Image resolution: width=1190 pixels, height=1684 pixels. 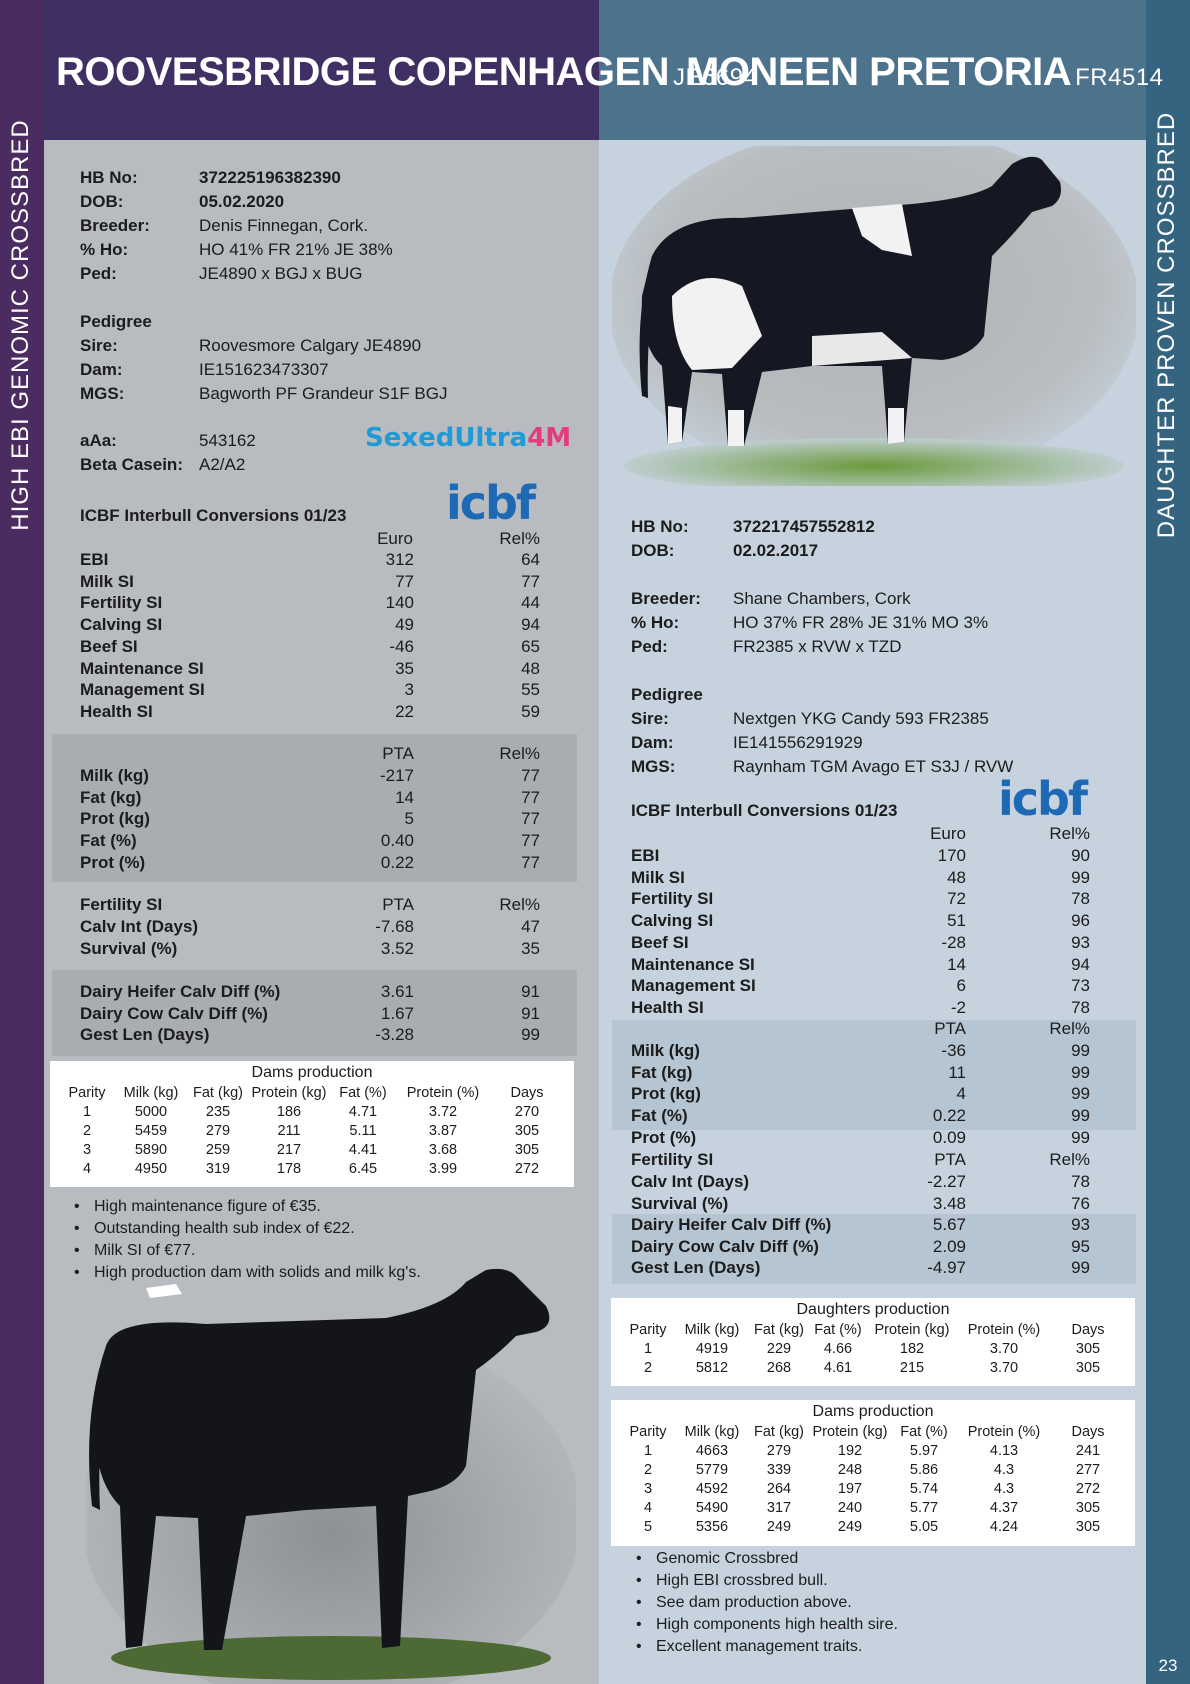 What do you see at coordinates (151, 1131) in the screenshot?
I see `table-cell: 5459` at bounding box center [151, 1131].